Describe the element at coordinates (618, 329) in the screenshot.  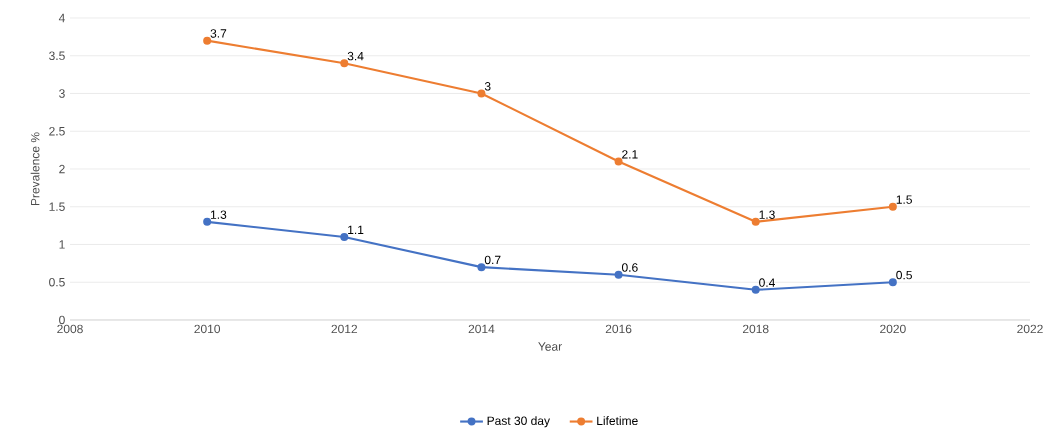
I see `x-tick-label: 2016` at that location.